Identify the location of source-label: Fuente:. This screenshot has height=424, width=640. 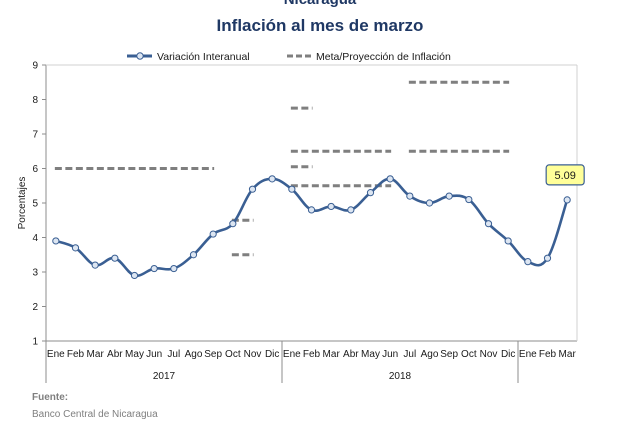
(50, 397).